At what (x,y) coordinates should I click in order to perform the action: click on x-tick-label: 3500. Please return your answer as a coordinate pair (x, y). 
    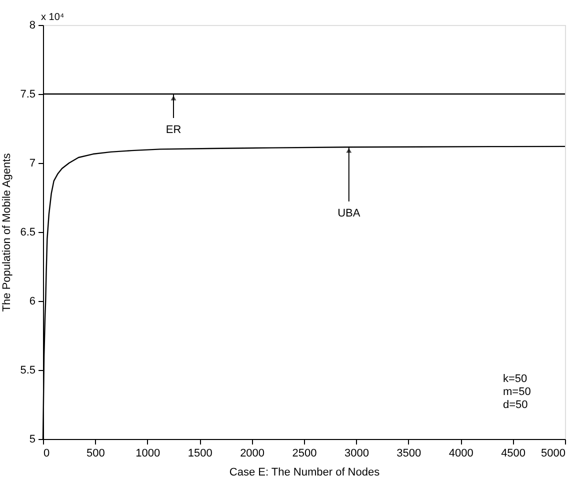
    Looking at the image, I should click on (409, 454).